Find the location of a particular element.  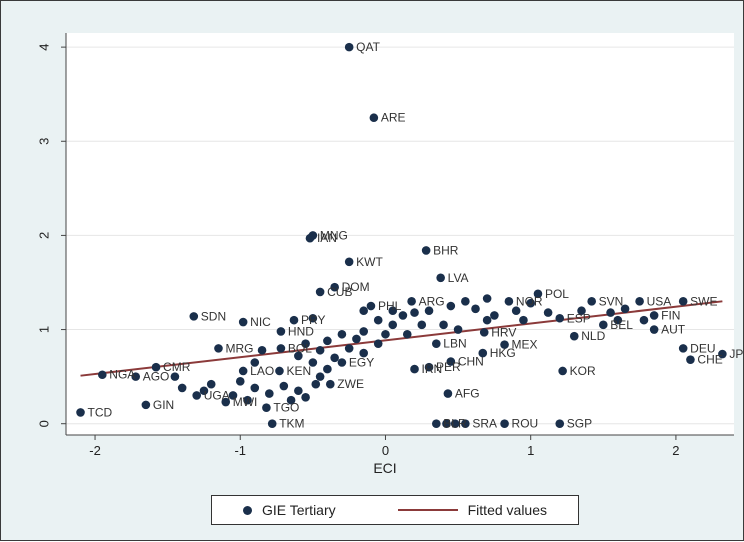

point-label: DOM is located at coordinates (356, 287).